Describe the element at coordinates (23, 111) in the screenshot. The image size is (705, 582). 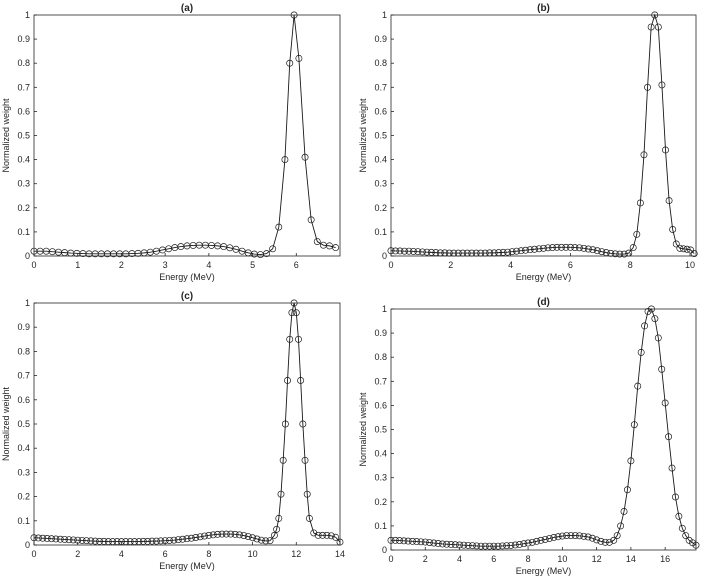
I see `chart-0-ytick-label: 0.6` at that location.